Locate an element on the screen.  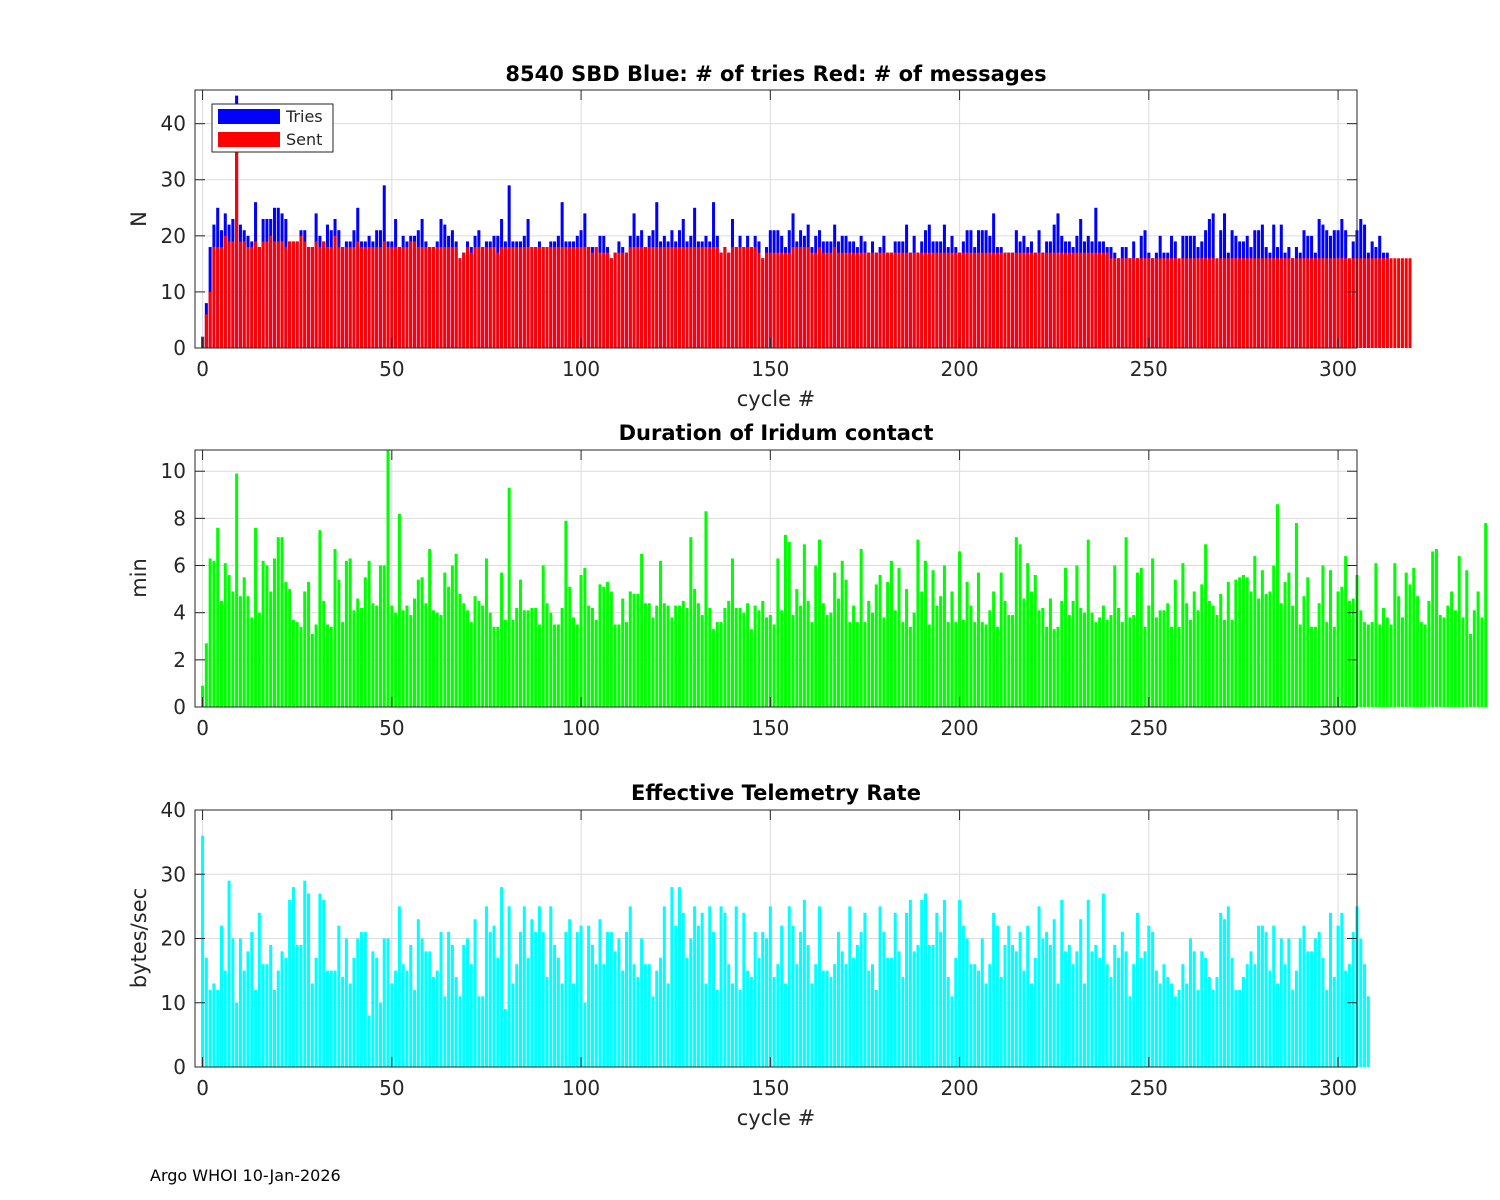
rate-y-tick-label: 10 is located at coordinates (173, 1003).